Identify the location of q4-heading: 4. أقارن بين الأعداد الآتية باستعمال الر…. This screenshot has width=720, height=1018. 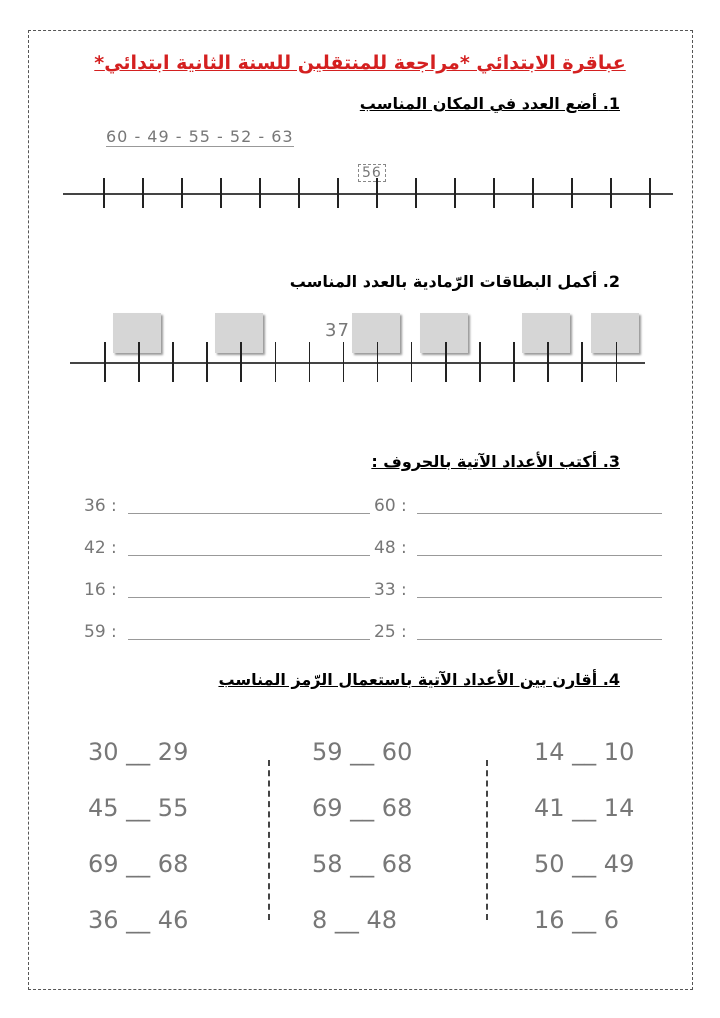
(419, 679).